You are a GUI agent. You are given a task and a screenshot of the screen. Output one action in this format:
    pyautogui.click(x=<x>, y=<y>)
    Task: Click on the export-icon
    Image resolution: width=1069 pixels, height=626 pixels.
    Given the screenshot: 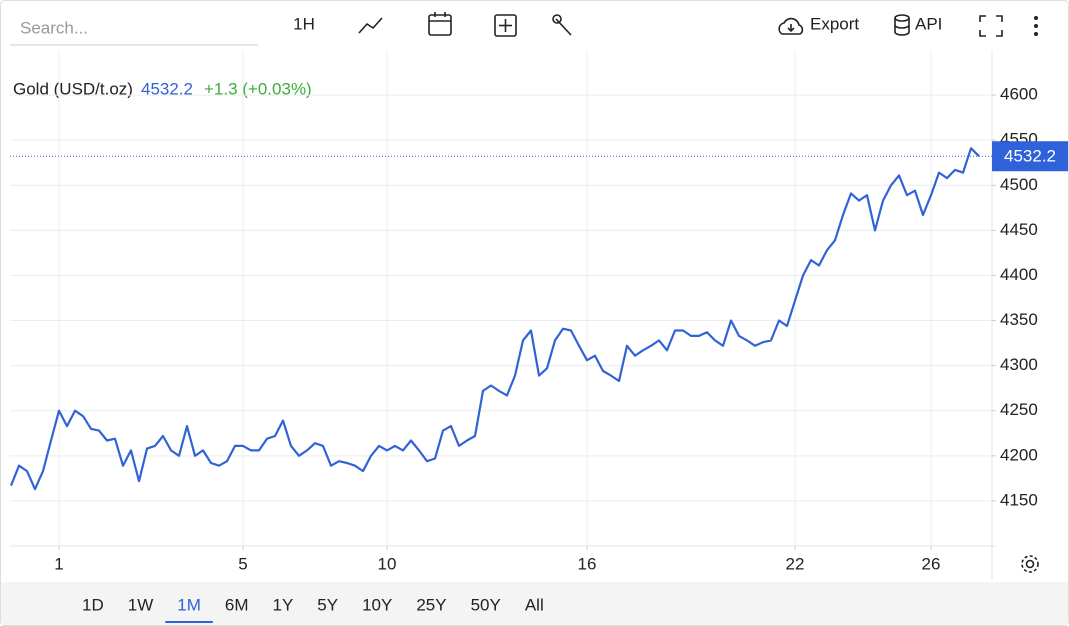 What is the action you would take?
    pyautogui.click(x=791, y=26)
    